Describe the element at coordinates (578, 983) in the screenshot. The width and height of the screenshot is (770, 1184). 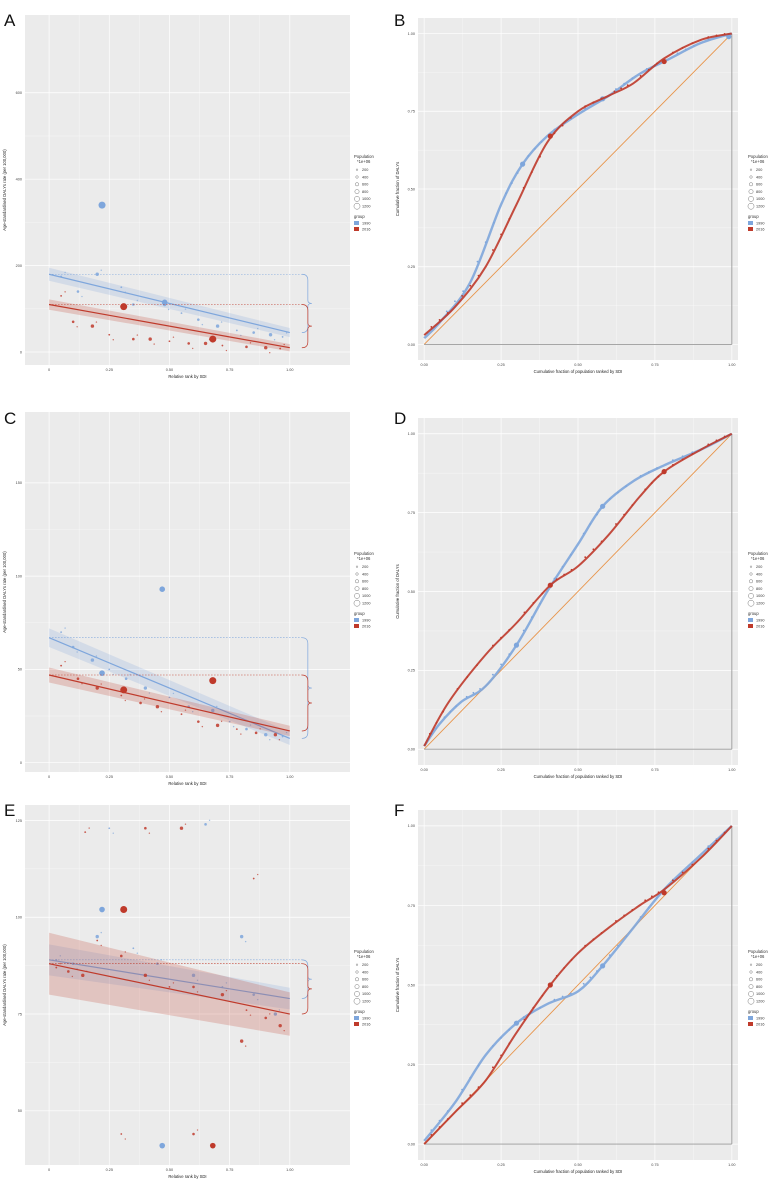
I see `concentration-curve-1990` at that location.